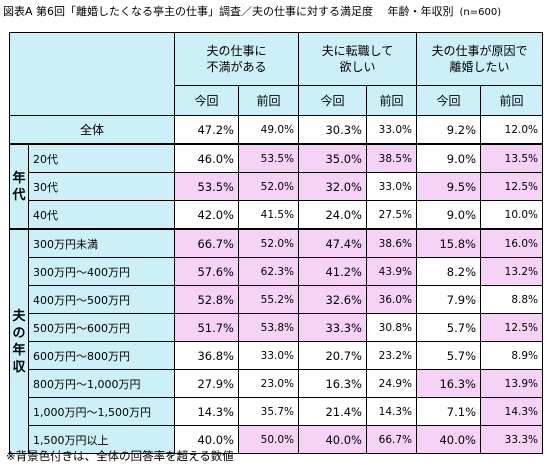 The image size is (547, 470). I want to click on value-cell: 38.5%, so click(391, 158).